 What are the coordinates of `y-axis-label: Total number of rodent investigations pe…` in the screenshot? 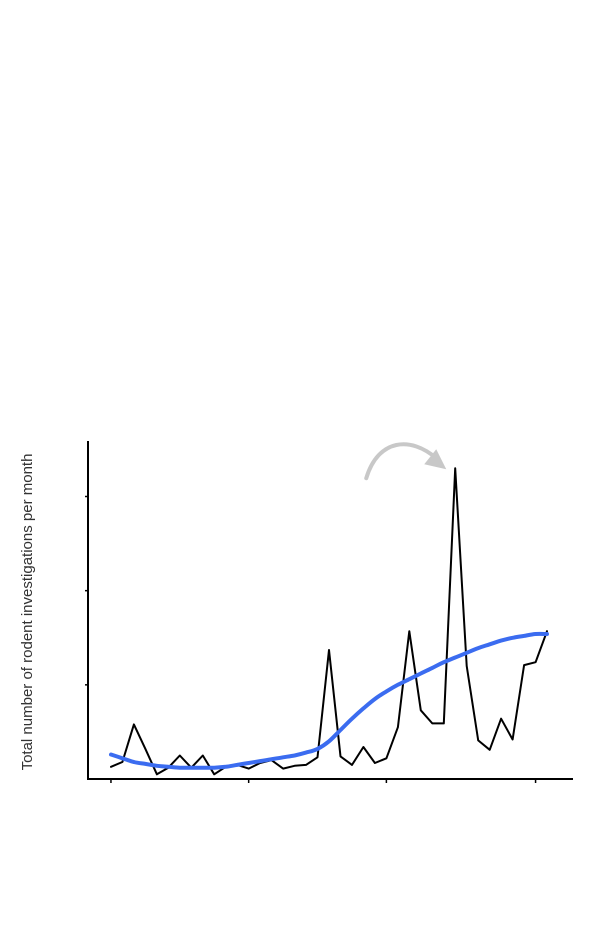 It's located at (27, 612).